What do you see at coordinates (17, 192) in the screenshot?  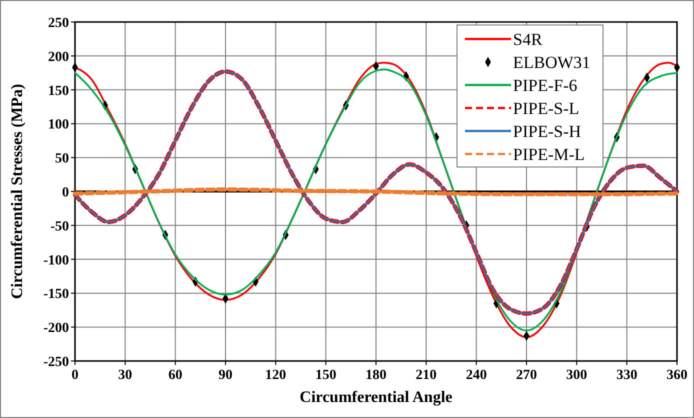 I see `y-axis-title: Circumferential Stresses (MPa)` at bounding box center [17, 192].